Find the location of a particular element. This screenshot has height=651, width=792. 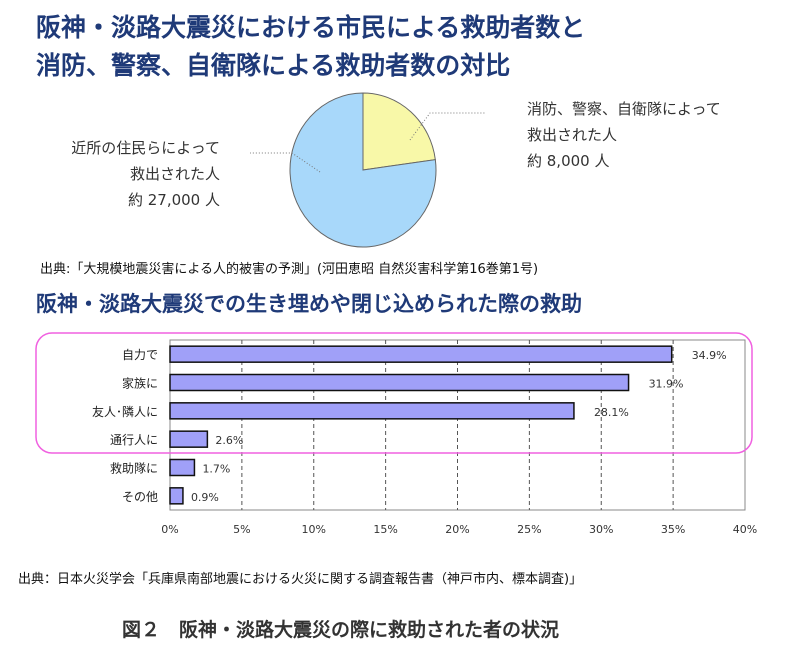

value-label: 1.7% is located at coordinates (216, 469).